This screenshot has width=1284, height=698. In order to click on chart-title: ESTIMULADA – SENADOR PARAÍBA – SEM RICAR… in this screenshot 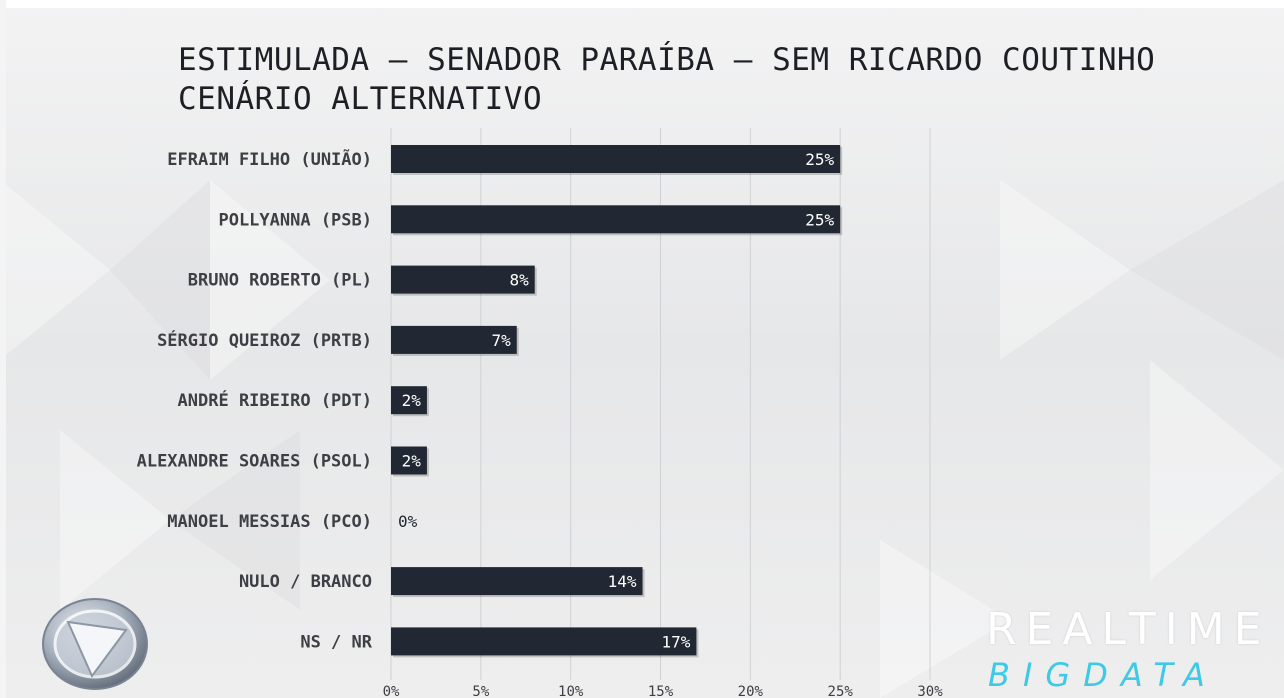, I will do `click(667, 60)`.